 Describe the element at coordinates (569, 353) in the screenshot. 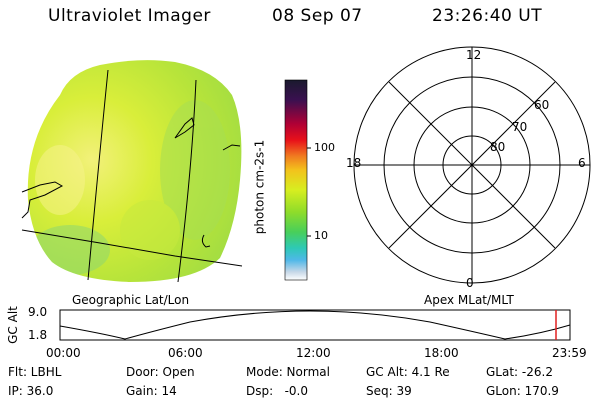

I see `time-tick-2359: 23:59` at that location.